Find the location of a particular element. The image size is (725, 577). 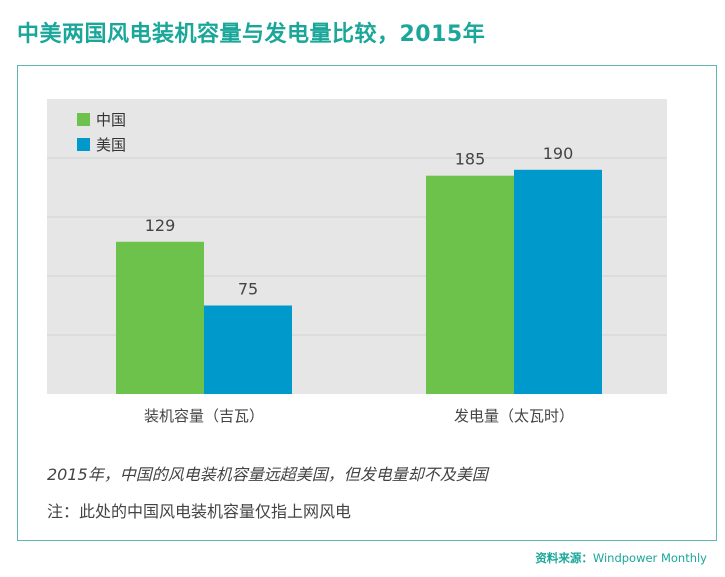

data-label: 185 is located at coordinates (470, 159).